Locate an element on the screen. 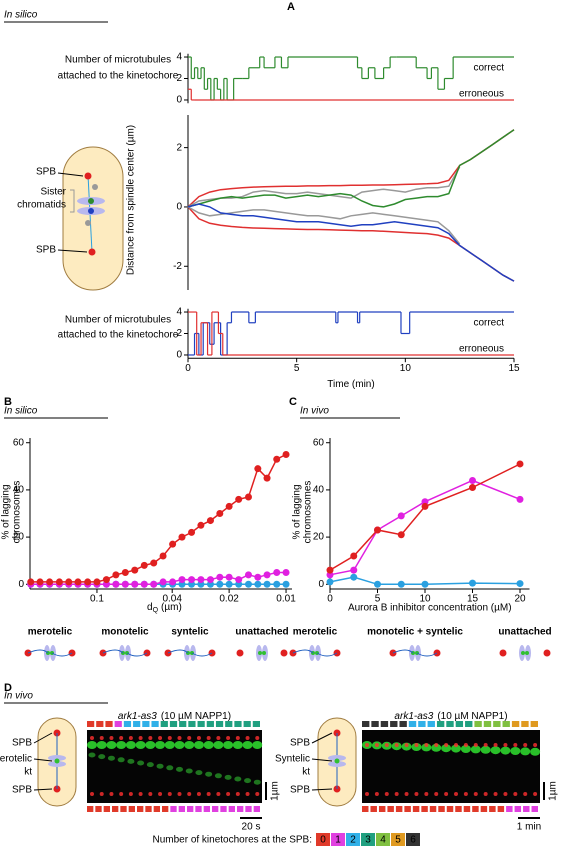 Image resolution: width=564 pixels, height=847 pixels. cell-label: kt is located at coordinates (306, 772).